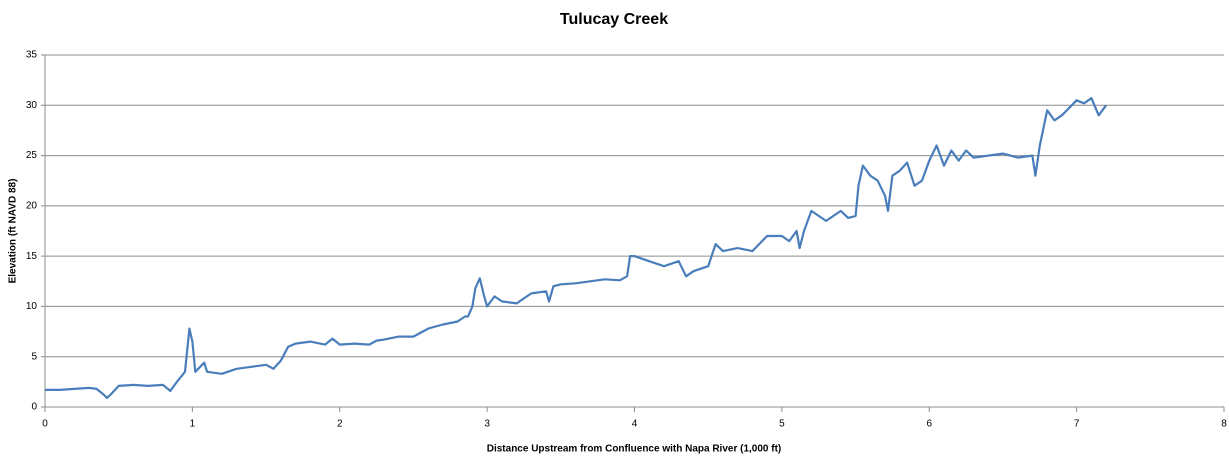  What do you see at coordinates (34, 407) in the screenshot?
I see `y-tick-label: 0` at bounding box center [34, 407].